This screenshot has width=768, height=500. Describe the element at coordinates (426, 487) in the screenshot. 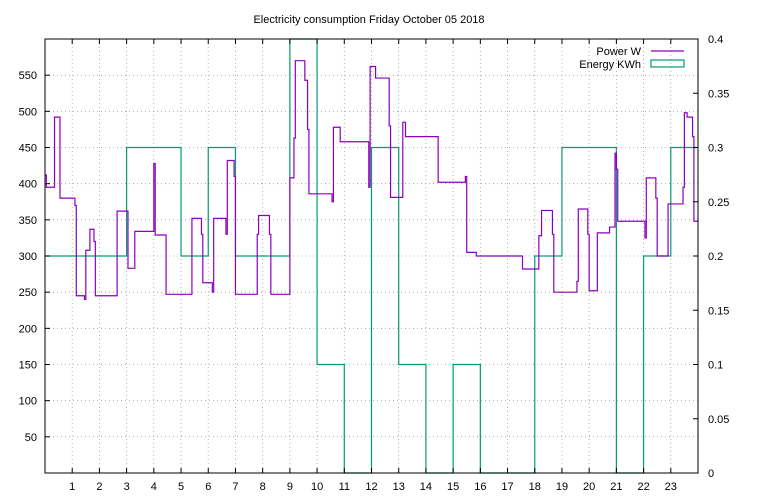

I see `x-tick-label: 14` at that location.